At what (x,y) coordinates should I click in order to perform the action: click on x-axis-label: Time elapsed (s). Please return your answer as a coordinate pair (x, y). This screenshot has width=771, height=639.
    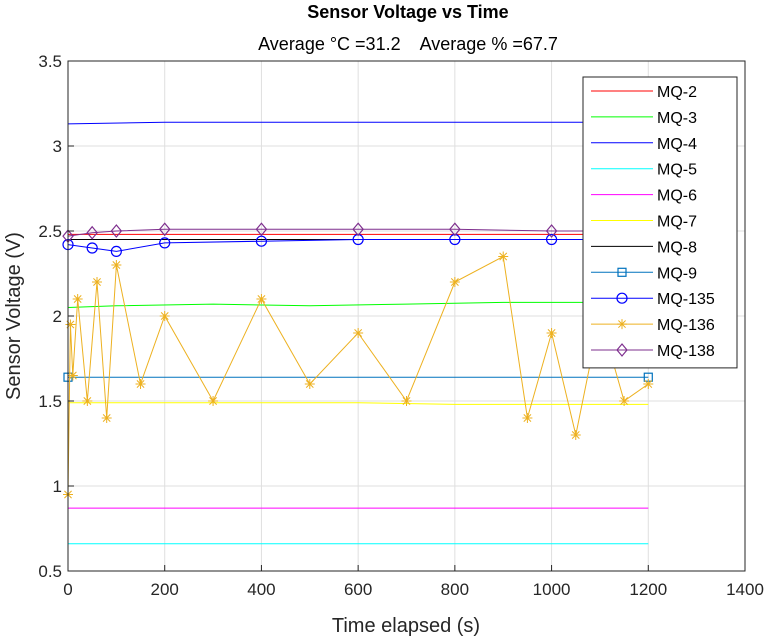
    Looking at the image, I should click on (406, 626).